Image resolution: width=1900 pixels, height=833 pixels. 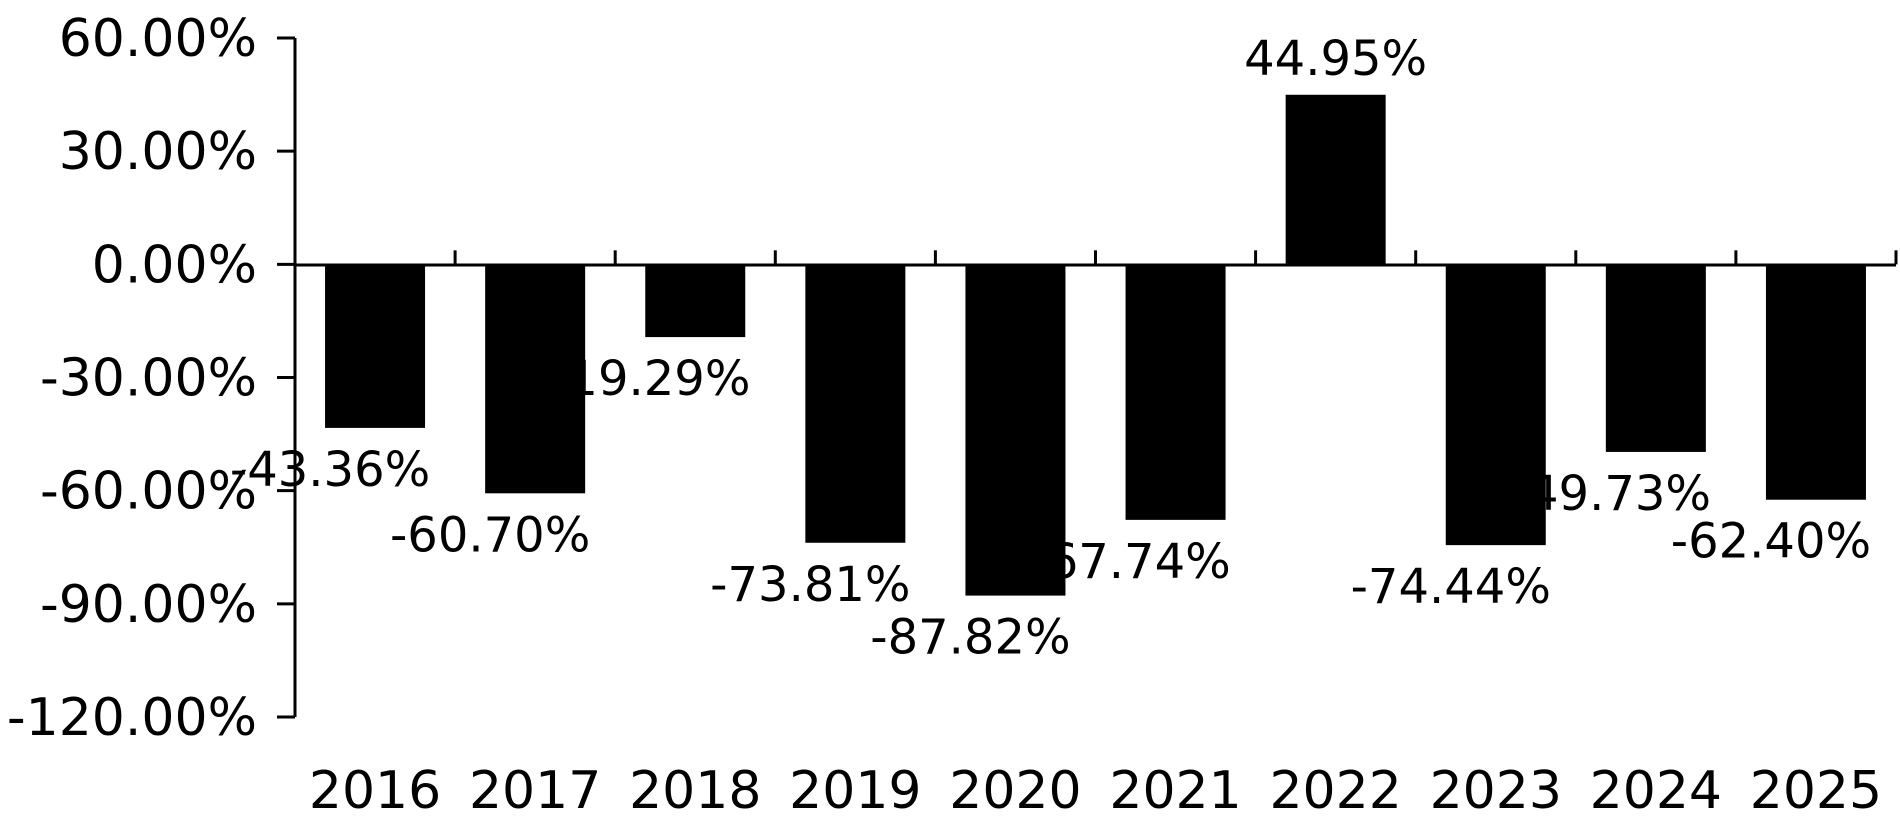 What do you see at coordinates (695, 791) in the screenshot?
I see `x-category-label: 2018` at bounding box center [695, 791].